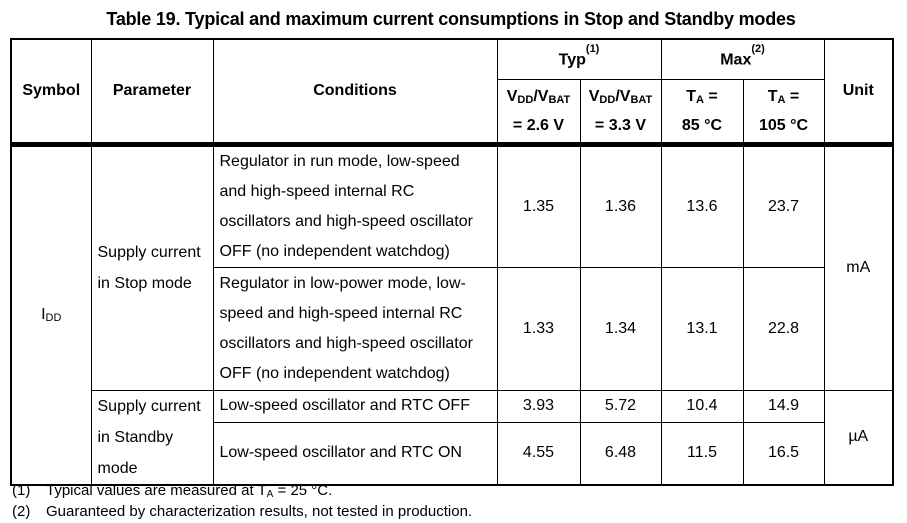  What do you see at coordinates (620, 328) in the screenshot?
I see `value-cell: 1.34` at bounding box center [620, 328].